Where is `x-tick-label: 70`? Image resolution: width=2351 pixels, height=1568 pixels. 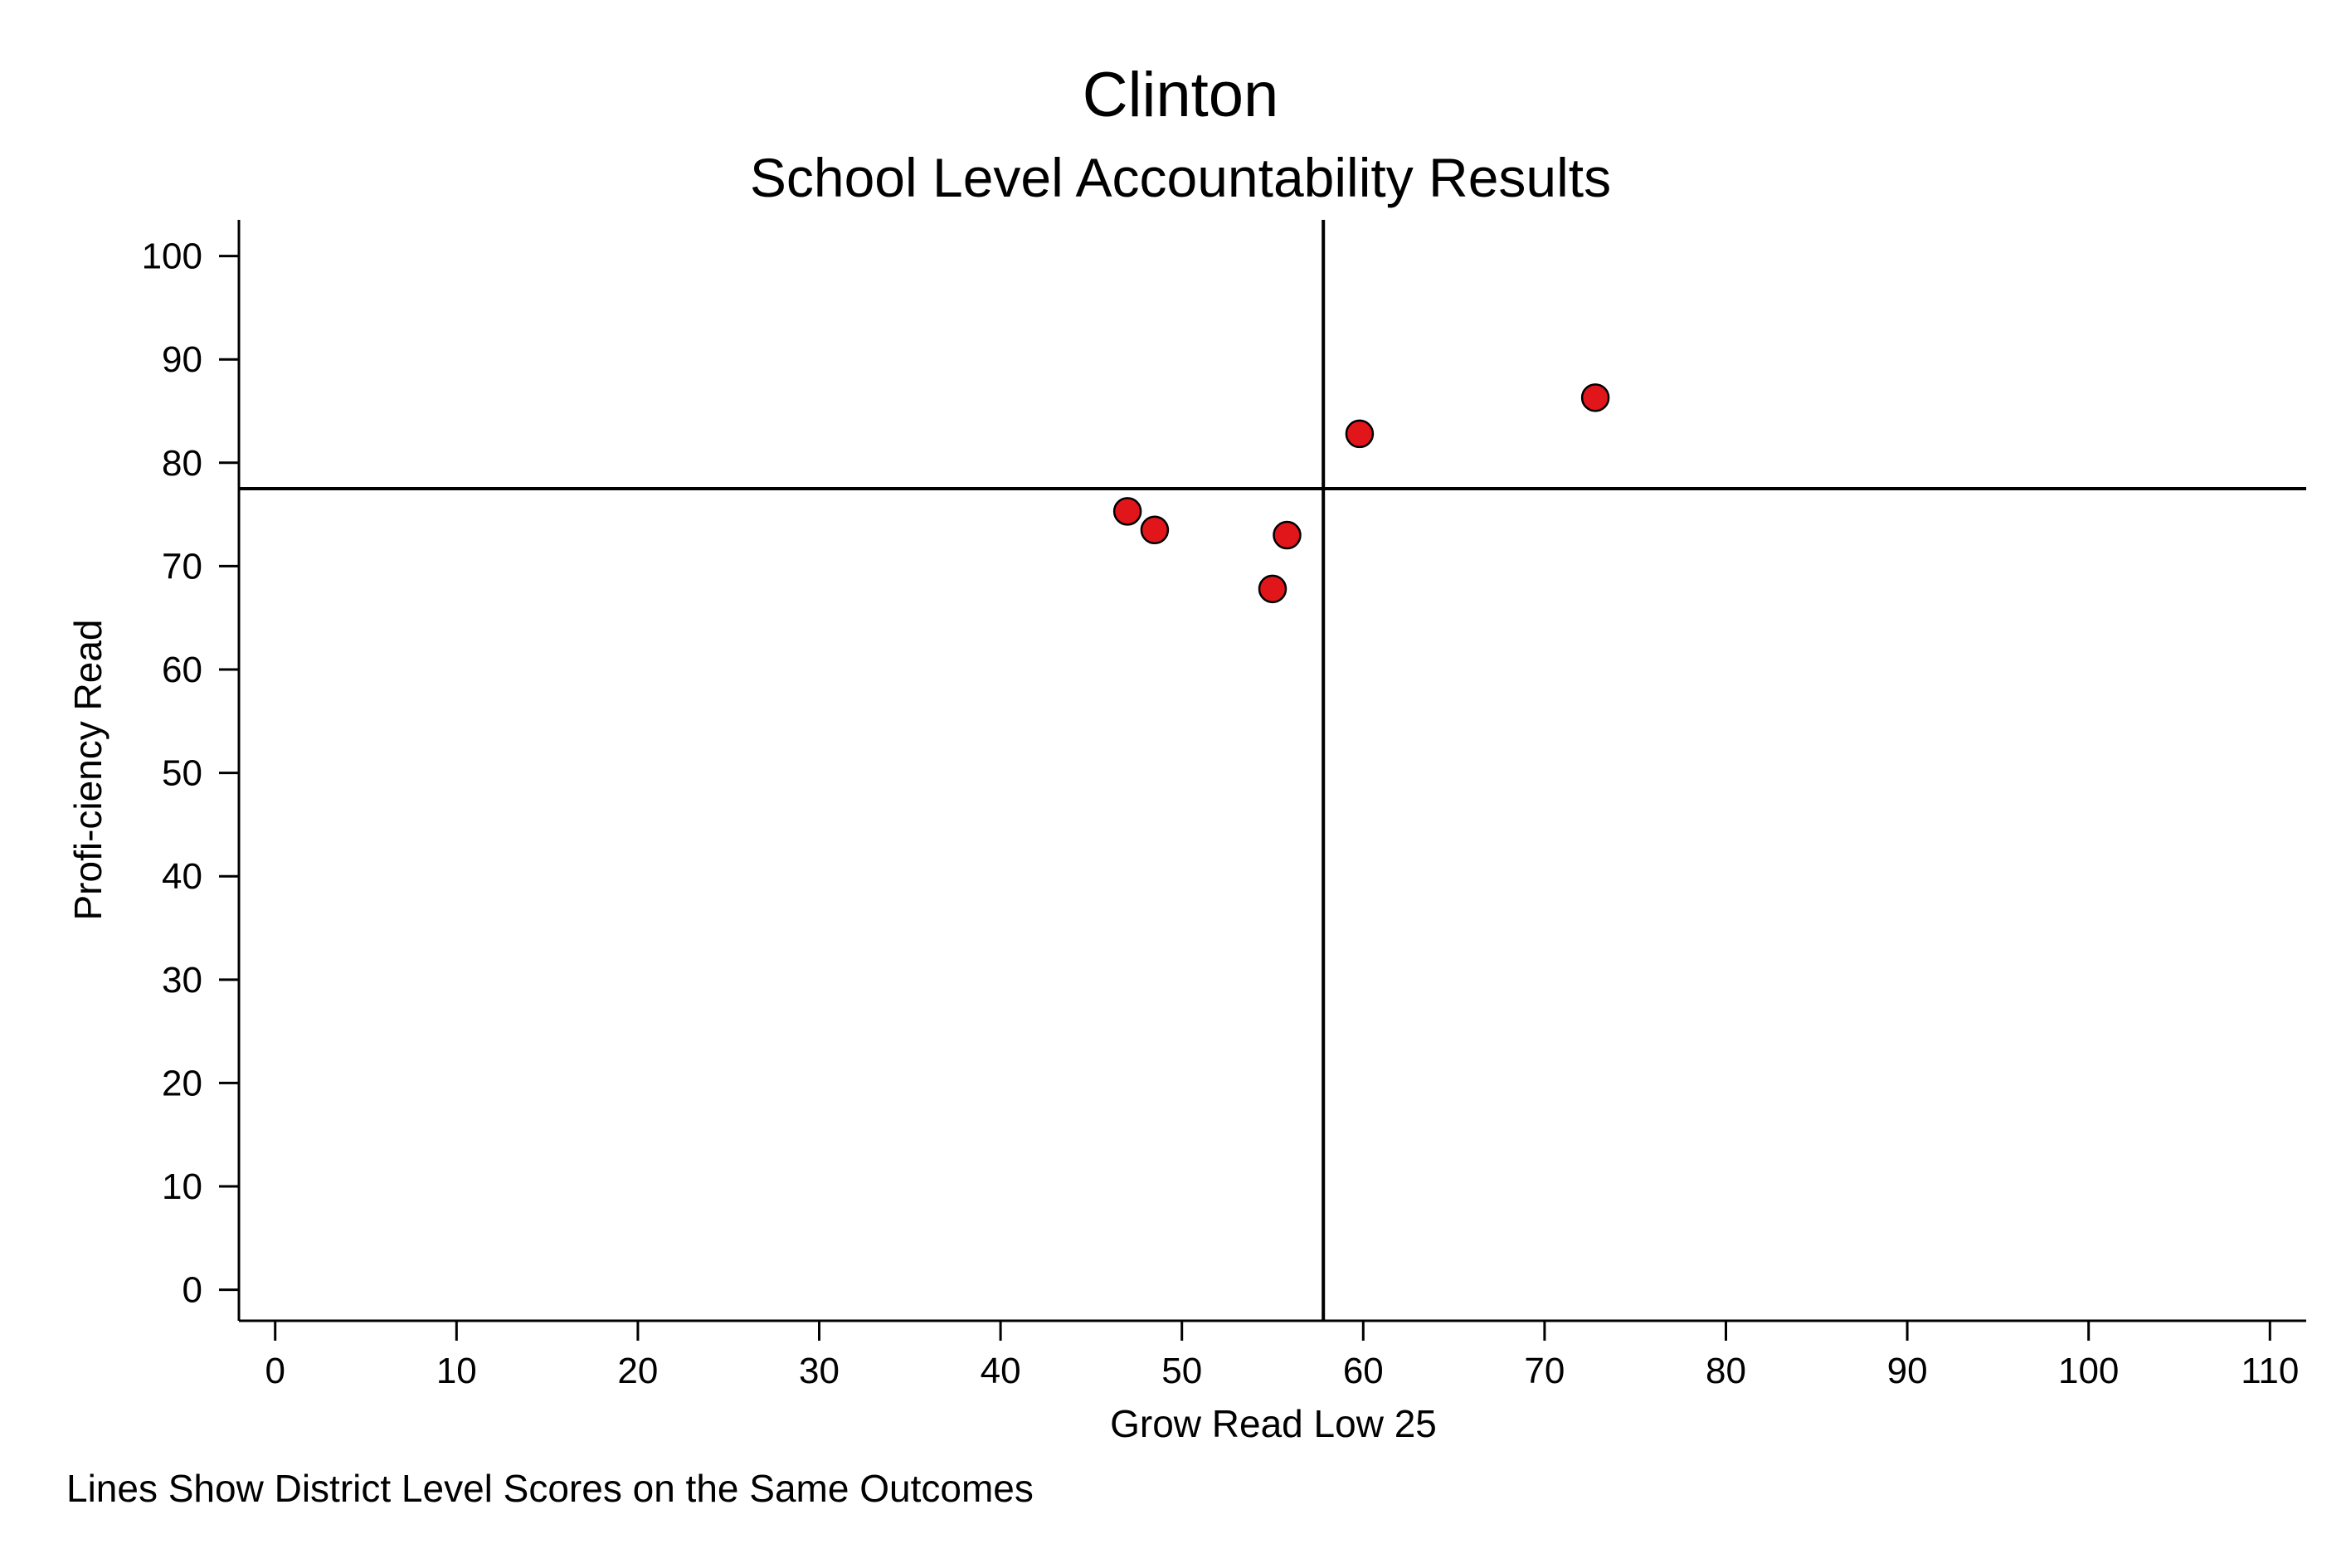 x-tick-label: 70 is located at coordinates (1544, 1371).